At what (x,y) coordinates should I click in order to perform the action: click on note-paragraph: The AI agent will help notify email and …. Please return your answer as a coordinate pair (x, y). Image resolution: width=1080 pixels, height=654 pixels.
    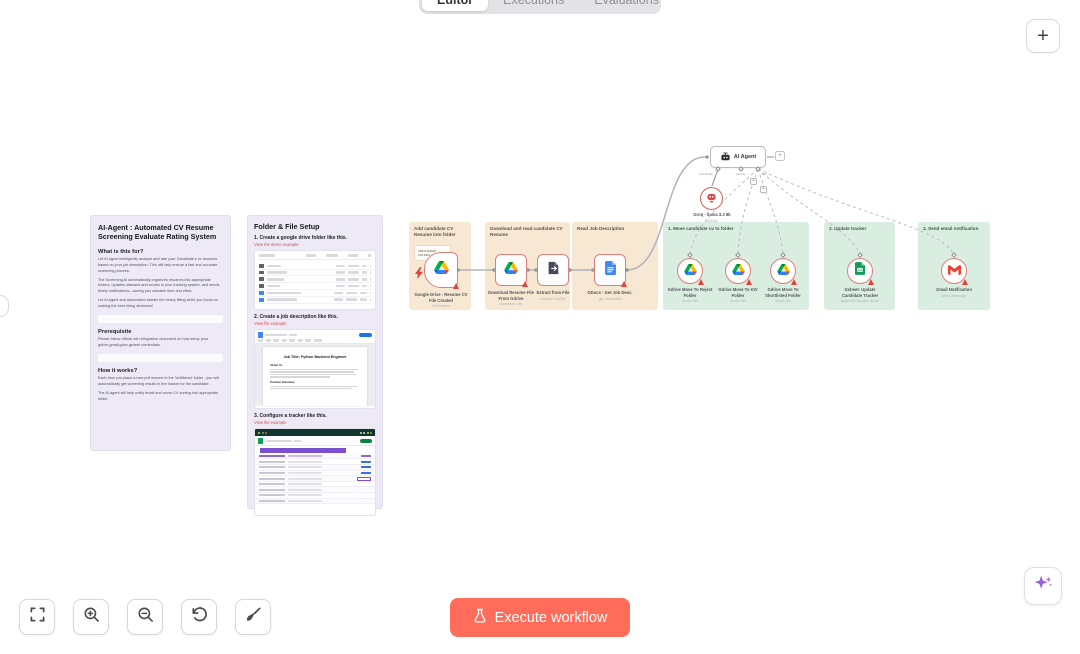
    Looking at the image, I should click on (158, 395).